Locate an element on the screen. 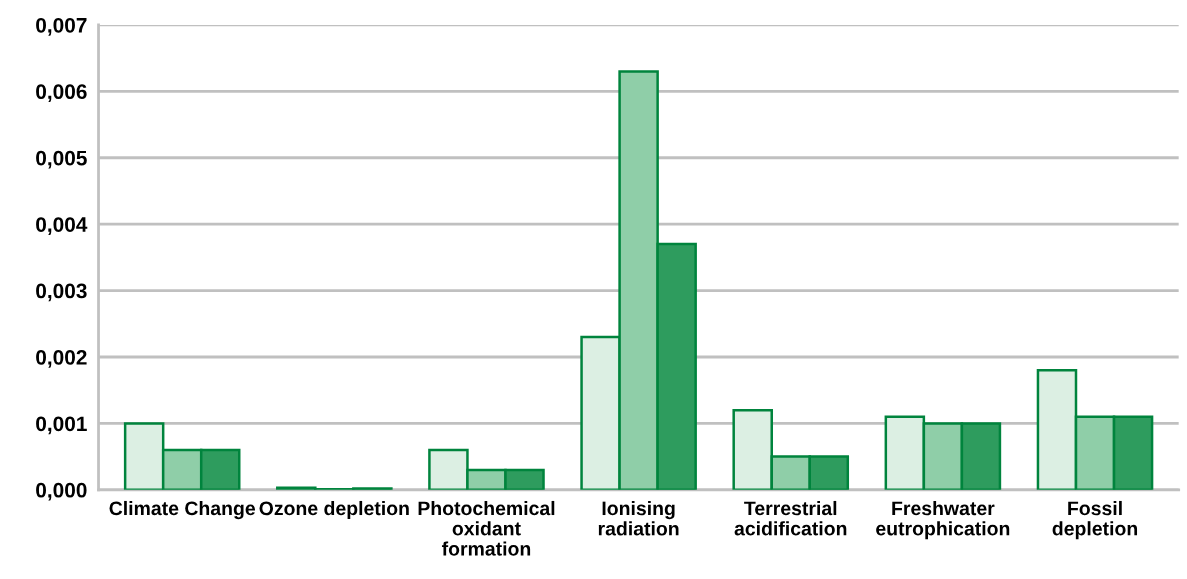 Image resolution: width=1187 pixels, height=579 pixels. x-tick-label: Ionising radiation is located at coordinates (638, 518).